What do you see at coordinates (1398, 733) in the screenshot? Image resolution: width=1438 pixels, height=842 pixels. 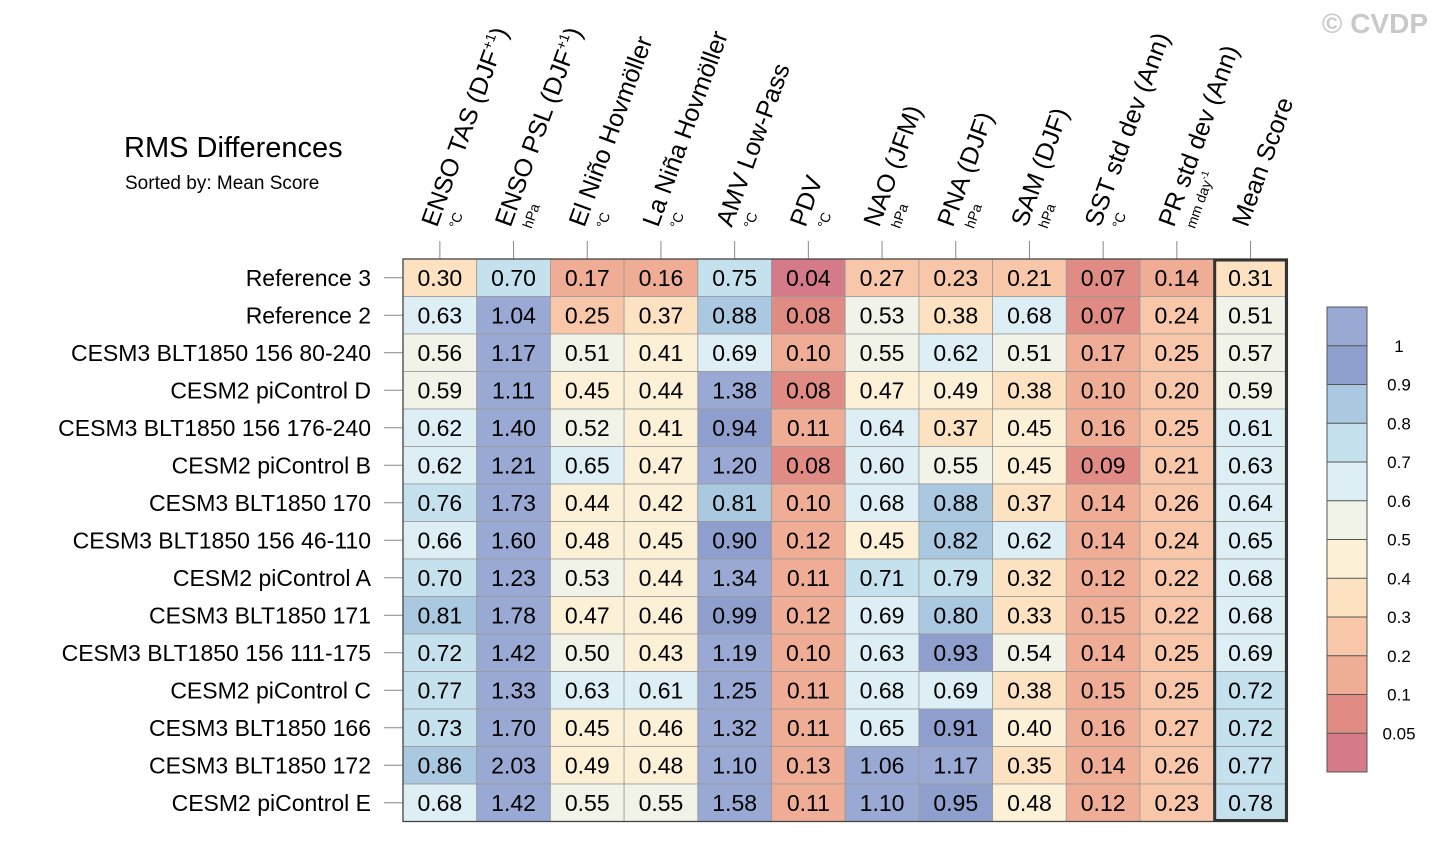 I see `colorbar-tick-label: 0.05` at bounding box center [1398, 733].